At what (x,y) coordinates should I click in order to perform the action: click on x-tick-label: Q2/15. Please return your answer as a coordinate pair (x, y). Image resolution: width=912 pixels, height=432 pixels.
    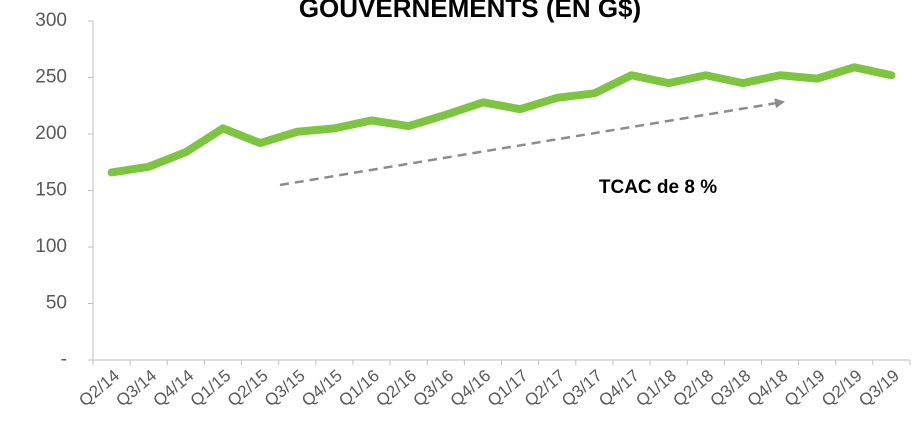
    Looking at the image, I should click on (248, 388).